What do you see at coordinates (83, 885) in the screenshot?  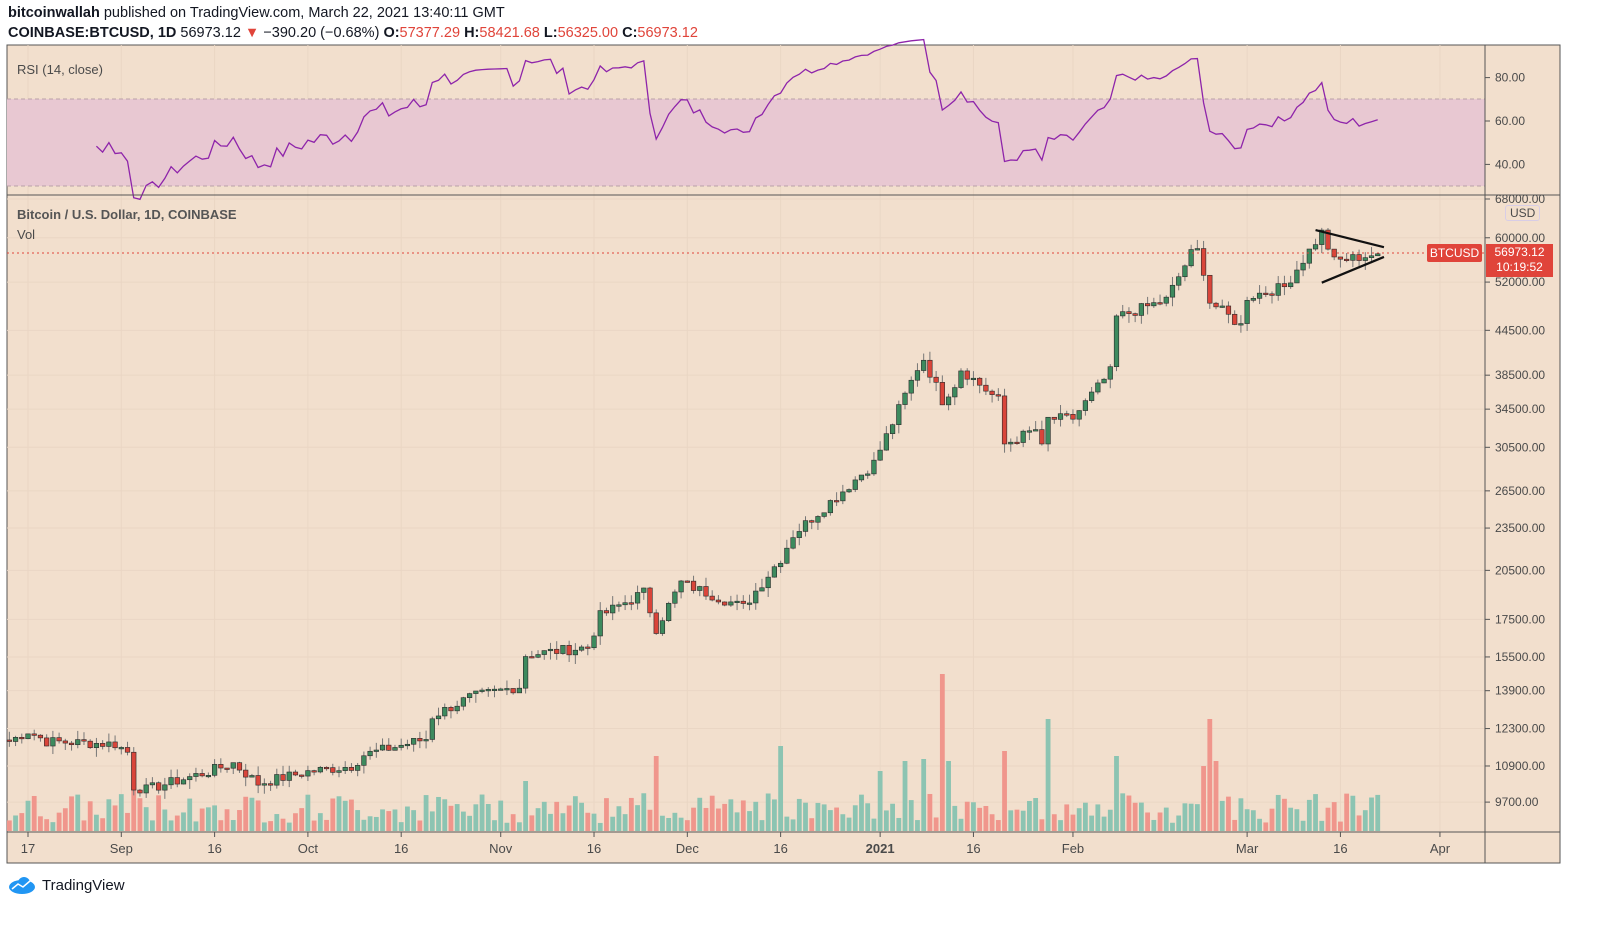 I see `brand-name: TradingView` at bounding box center [83, 885].